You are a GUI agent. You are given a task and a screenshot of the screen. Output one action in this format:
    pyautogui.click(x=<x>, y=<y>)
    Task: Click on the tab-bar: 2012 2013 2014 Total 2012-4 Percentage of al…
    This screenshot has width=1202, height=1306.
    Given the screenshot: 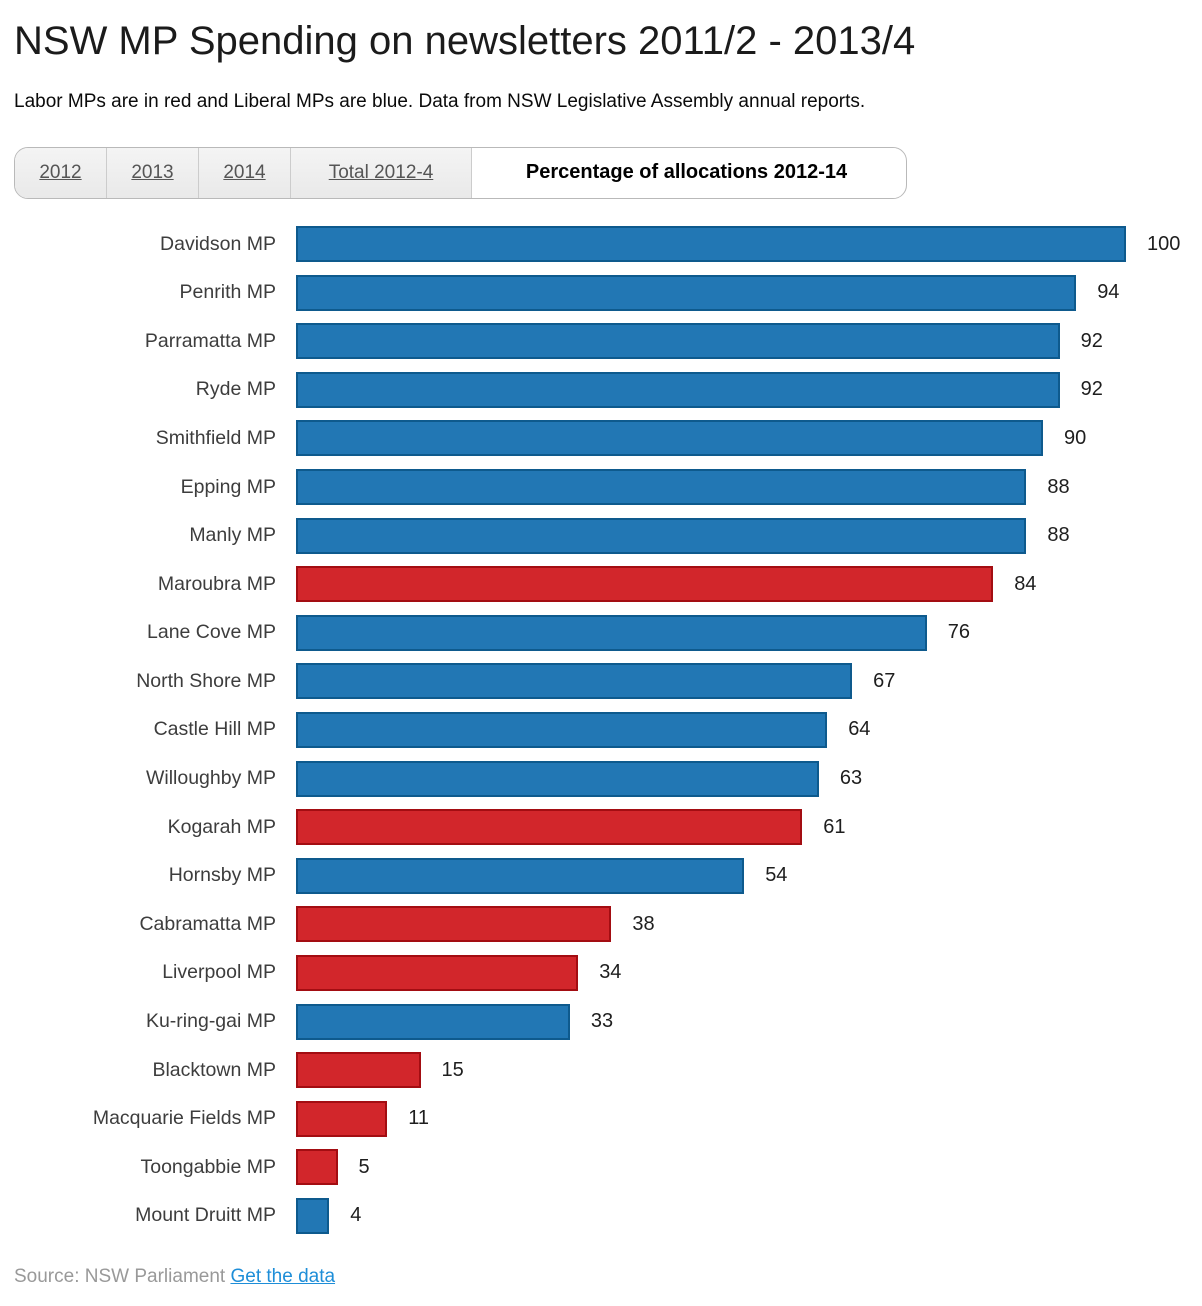 What is the action you would take?
    pyautogui.click(x=460, y=172)
    